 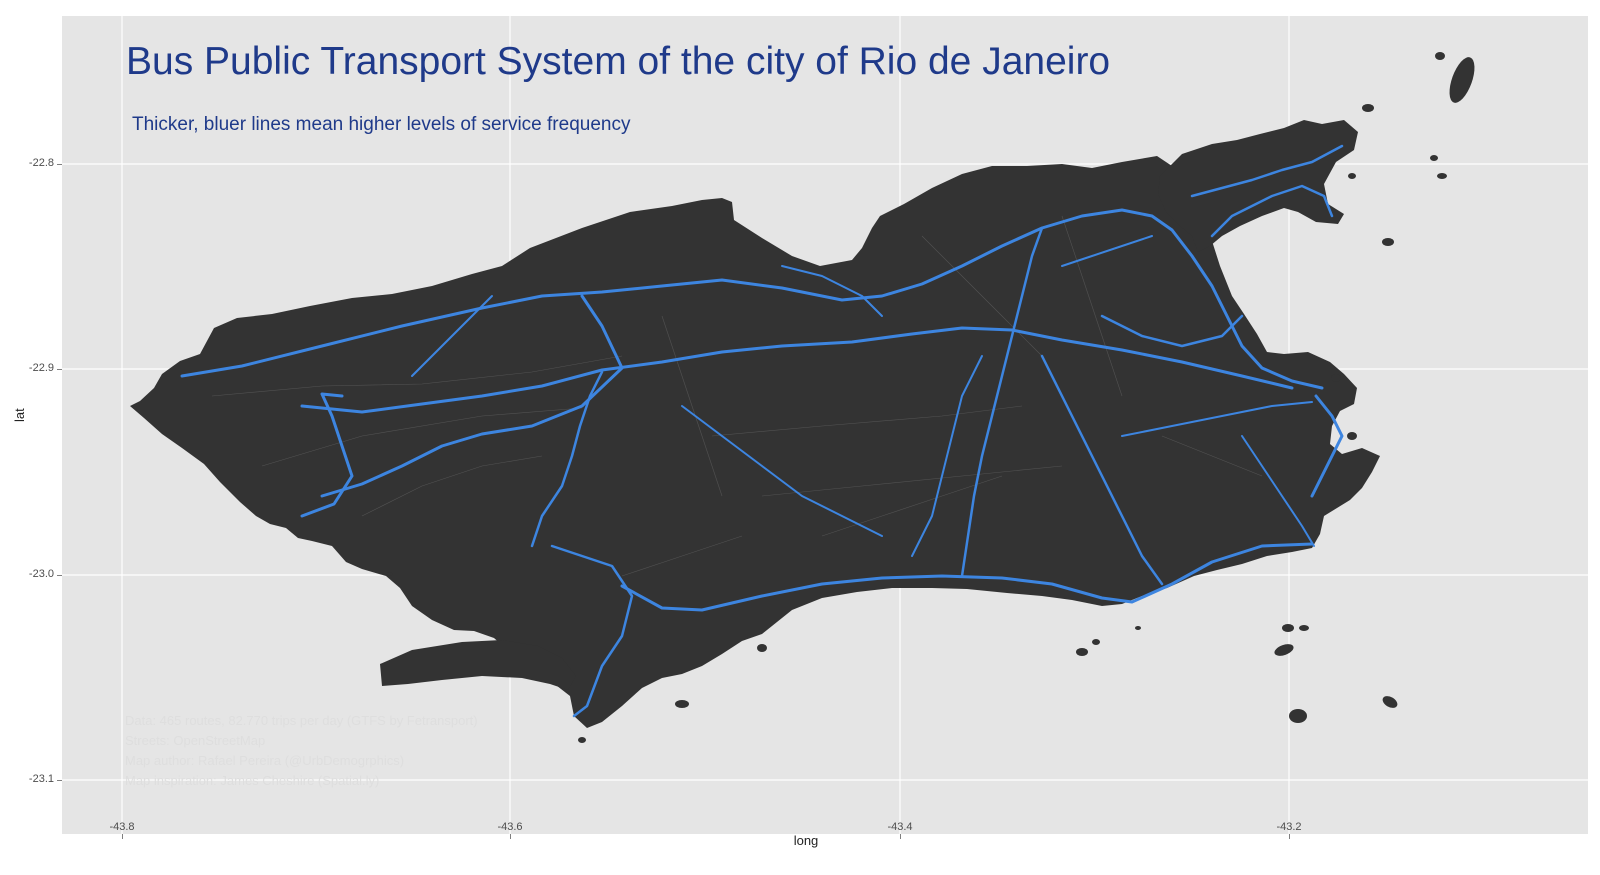 What do you see at coordinates (41, 779) in the screenshot?
I see `y-tick-label: -23.1` at bounding box center [41, 779].